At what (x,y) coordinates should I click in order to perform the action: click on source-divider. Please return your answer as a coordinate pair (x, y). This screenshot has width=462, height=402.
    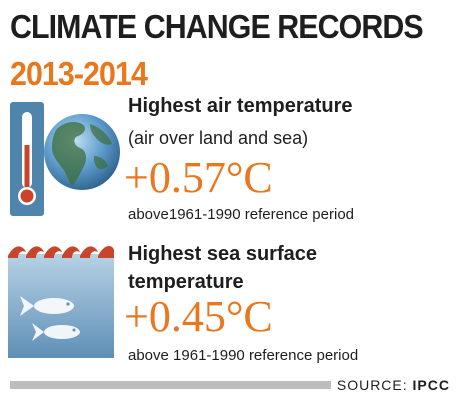
    Looking at the image, I should click on (170, 385).